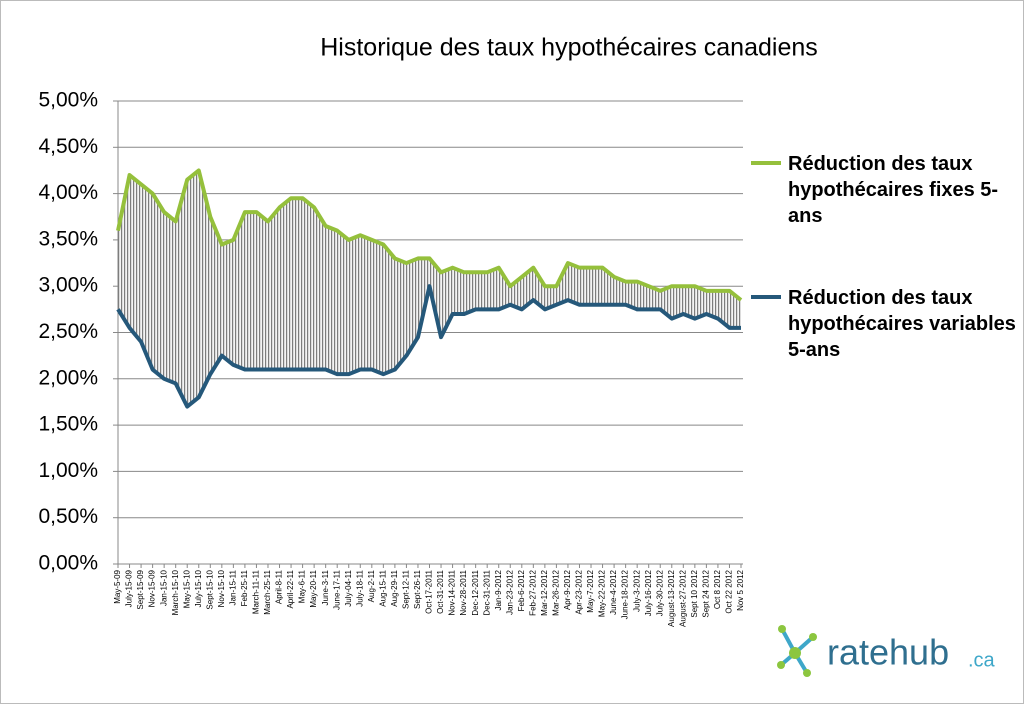 The height and width of the screenshot is (704, 1024). I want to click on x-tick-label: Nov 5 2012, so click(740, 589).